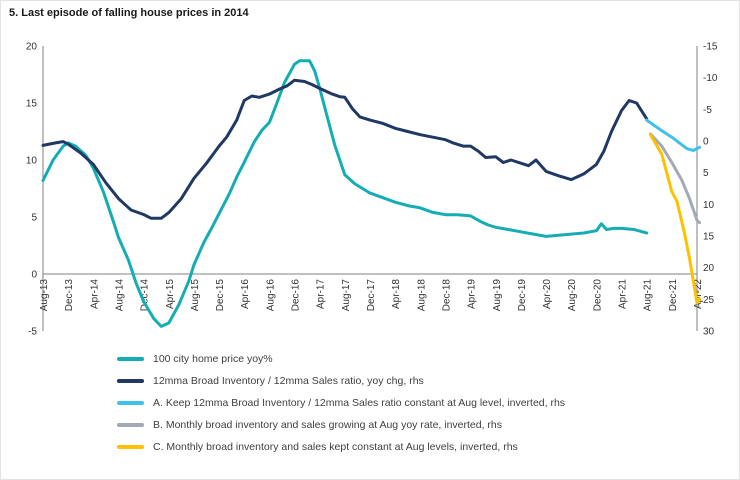  Describe the element at coordinates (119, 295) in the screenshot. I see `x-axis-tick-label: Aug-14` at that location.